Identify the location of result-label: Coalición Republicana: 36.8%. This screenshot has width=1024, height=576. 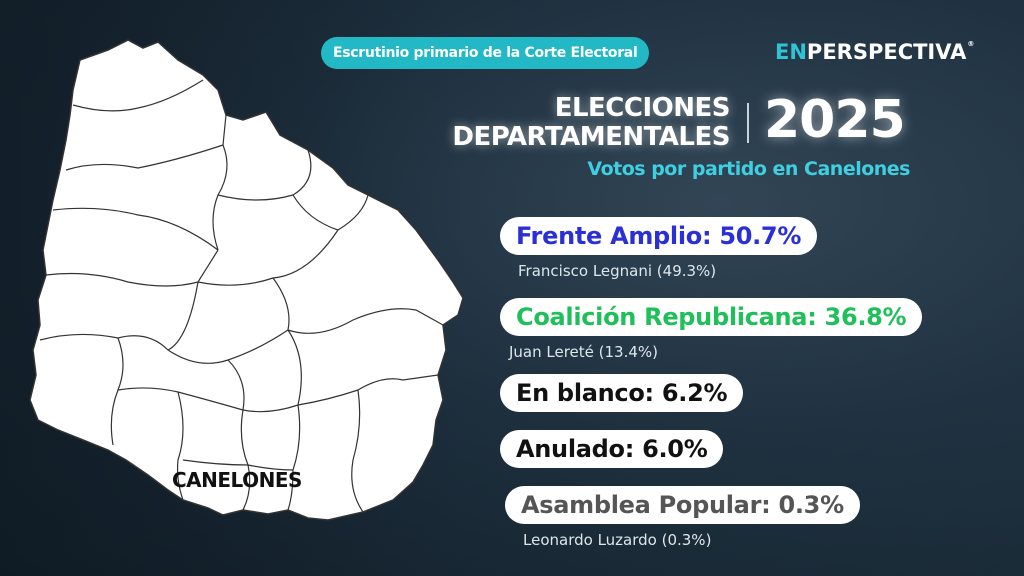
(711, 317).